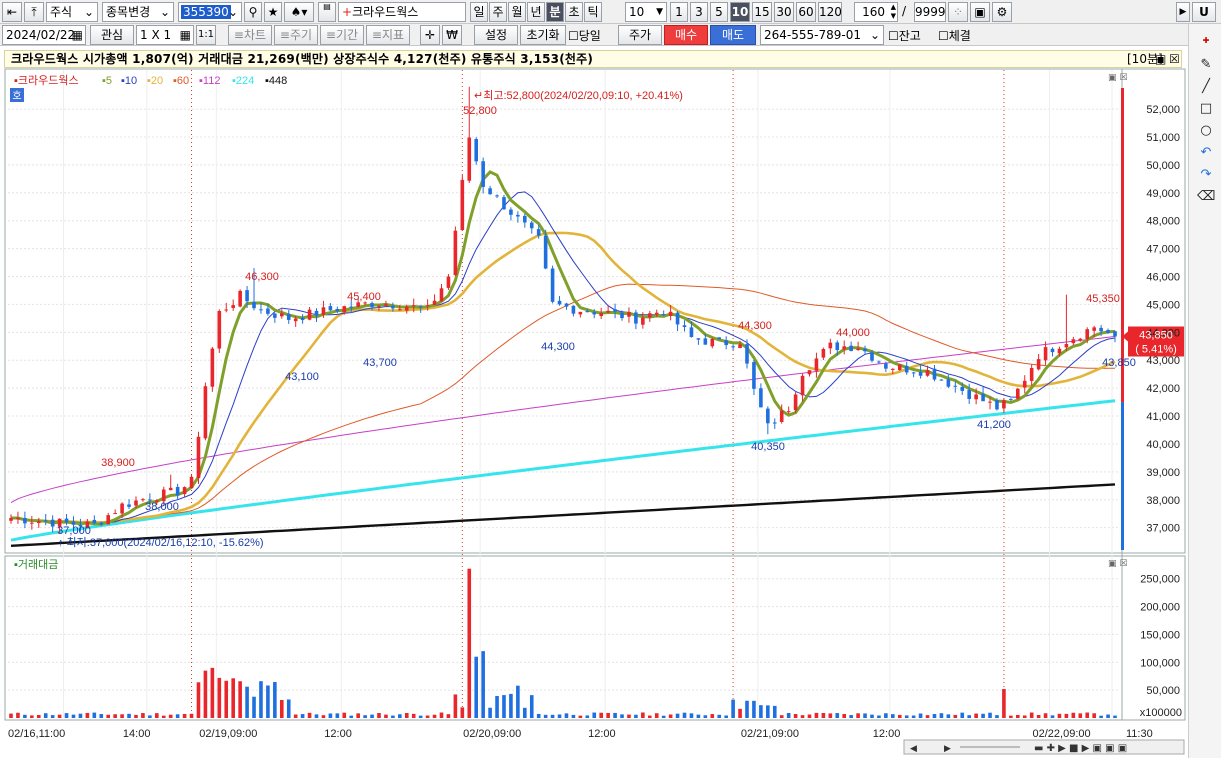 This screenshot has height=758, width=1221. Describe the element at coordinates (646, 12) in the screenshot. I see `interval-select: 10 ▼` at that location.